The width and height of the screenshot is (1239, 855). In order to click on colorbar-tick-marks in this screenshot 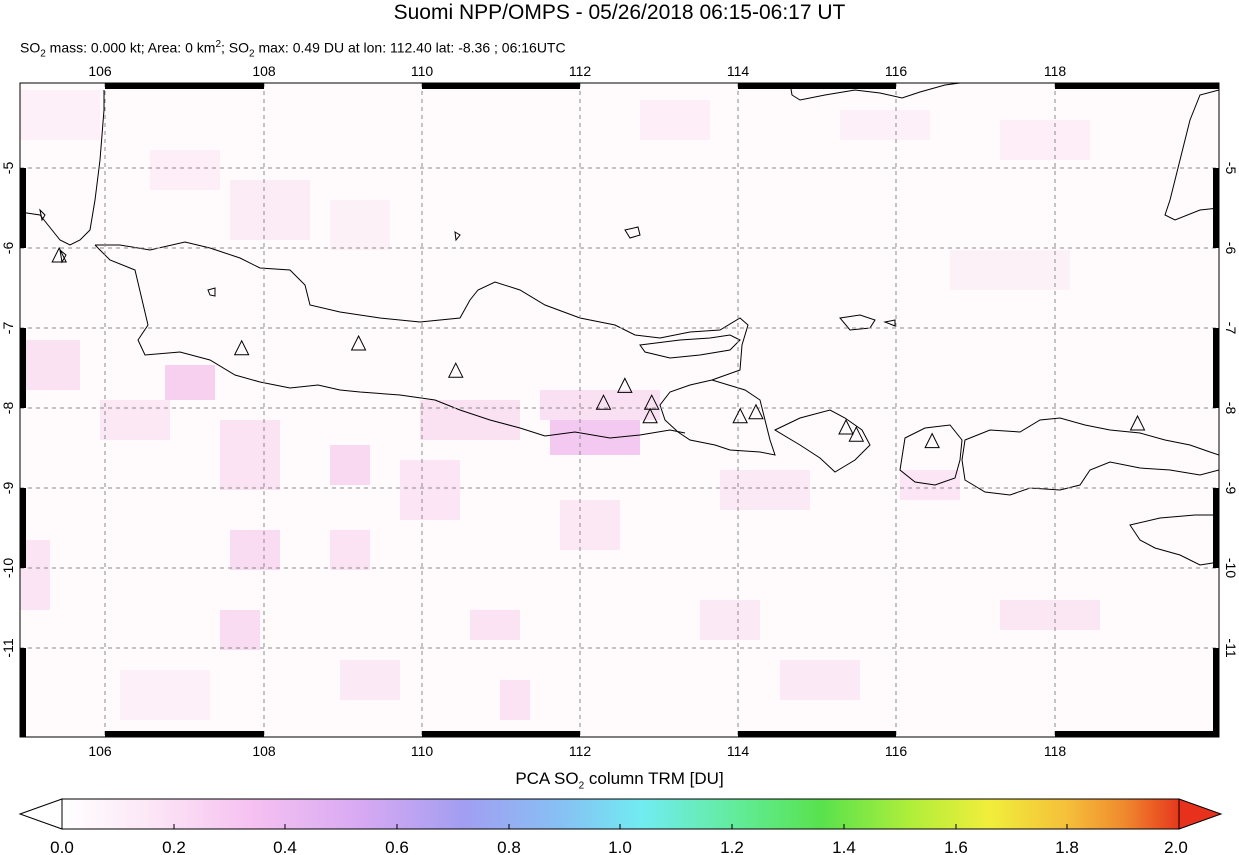, I will do `click(620, 826)`.